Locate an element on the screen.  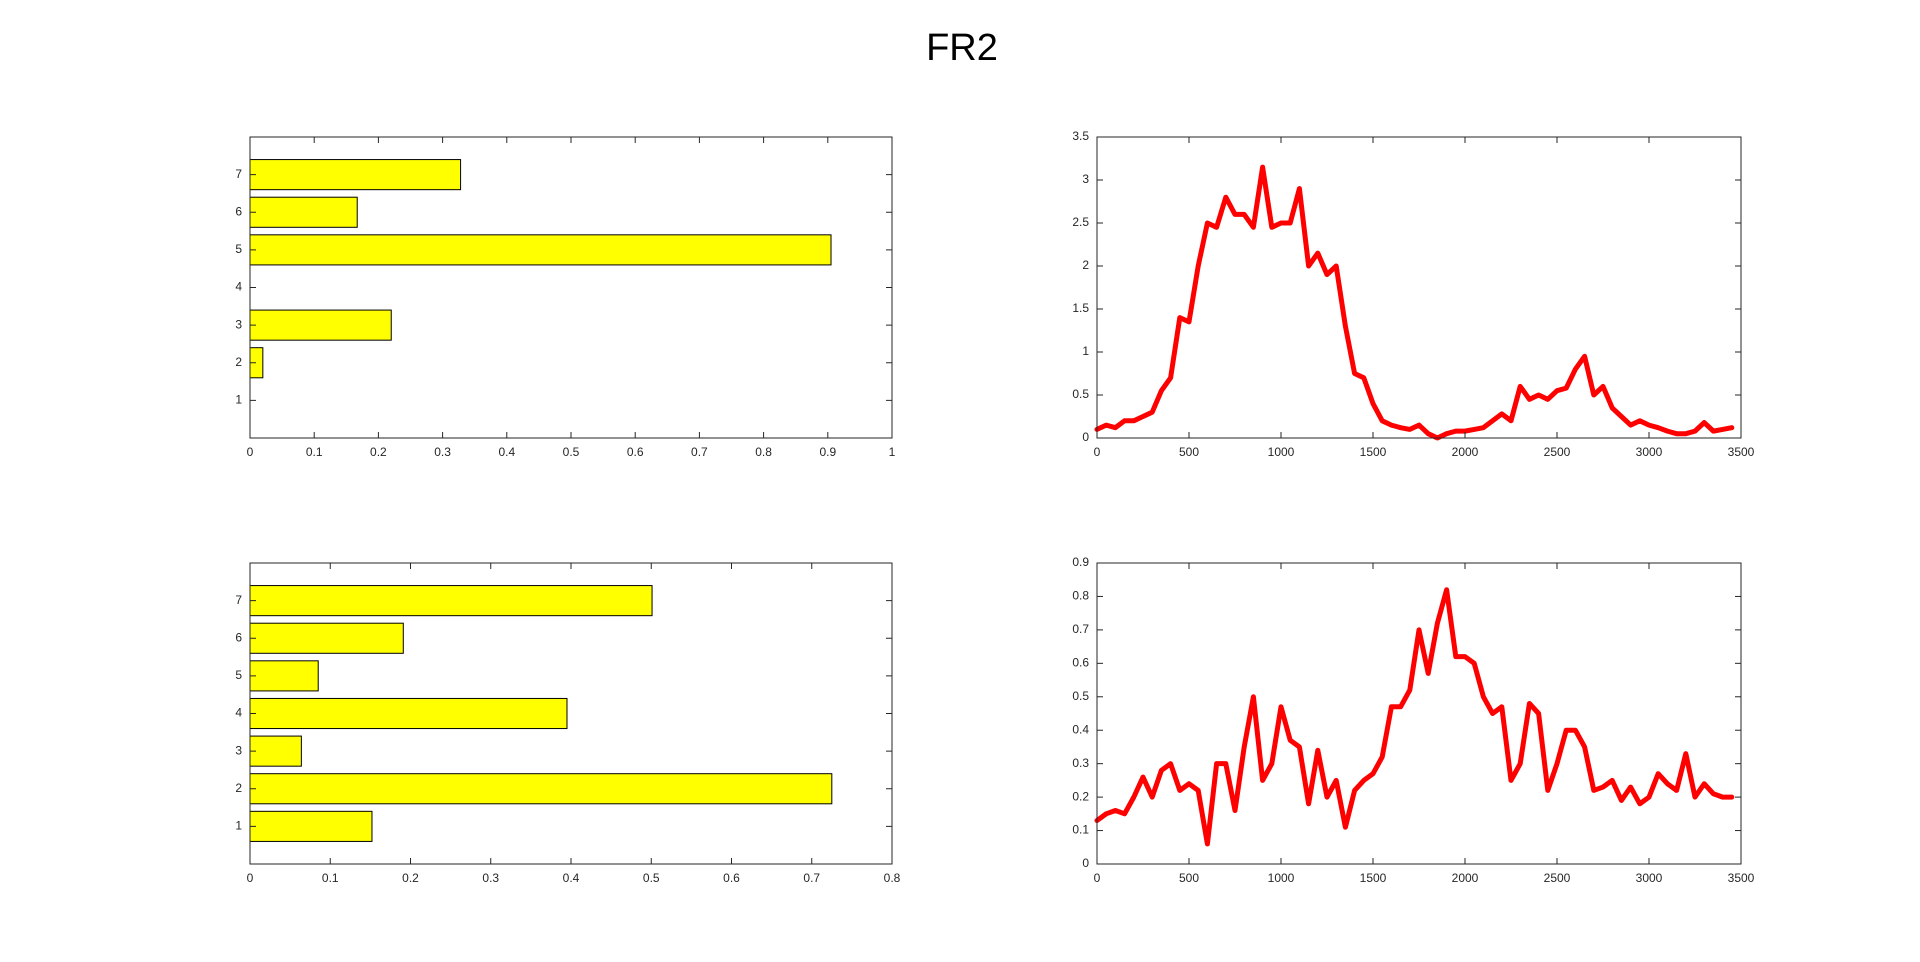
y-tick-label: 0.7 is located at coordinates (1080, 629).